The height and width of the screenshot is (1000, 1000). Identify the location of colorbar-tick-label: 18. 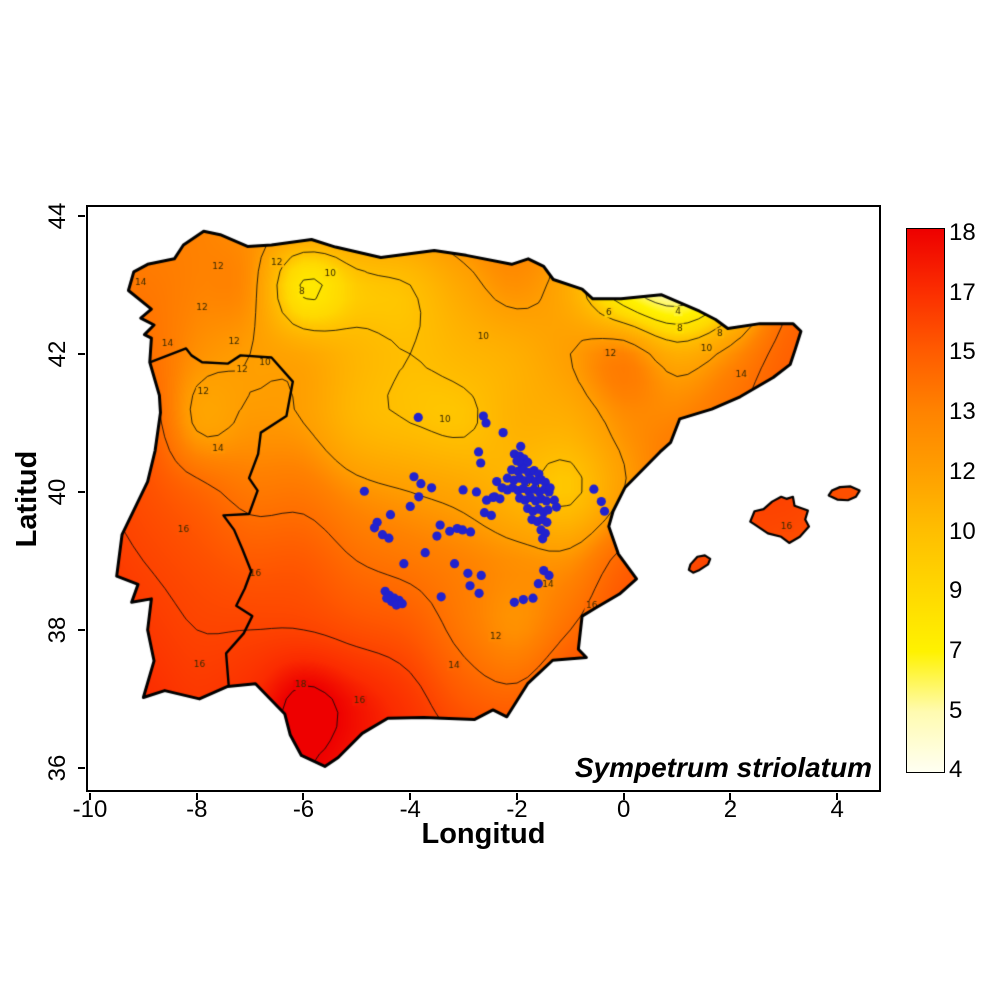
(962, 232).